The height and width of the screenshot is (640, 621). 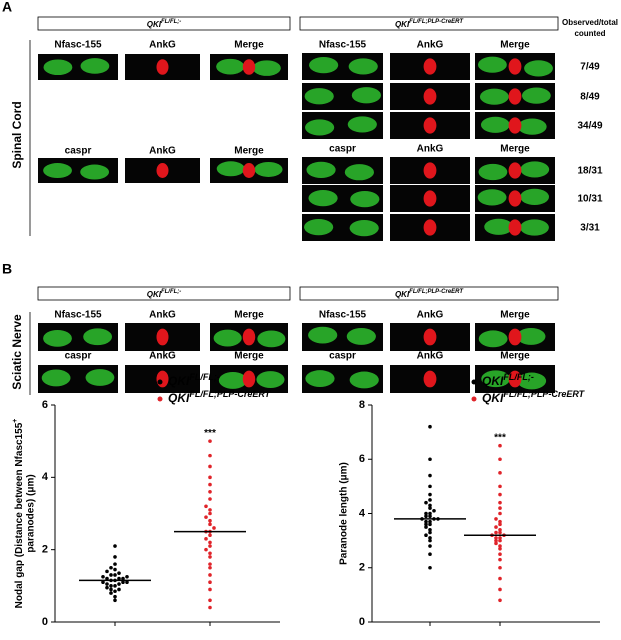 I want to click on channel-label: Nfasc-155, so click(x=78, y=315).